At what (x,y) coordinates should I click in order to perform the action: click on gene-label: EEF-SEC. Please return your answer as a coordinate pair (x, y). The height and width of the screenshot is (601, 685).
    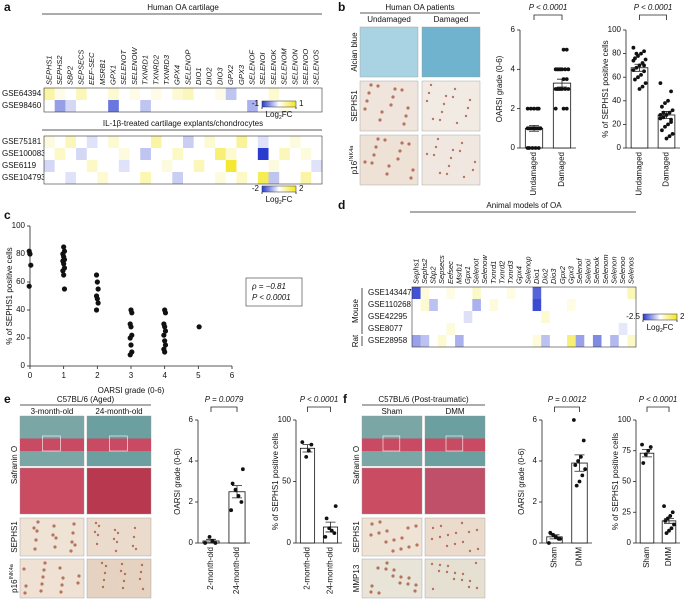
    Looking at the image, I should click on (91, 68).